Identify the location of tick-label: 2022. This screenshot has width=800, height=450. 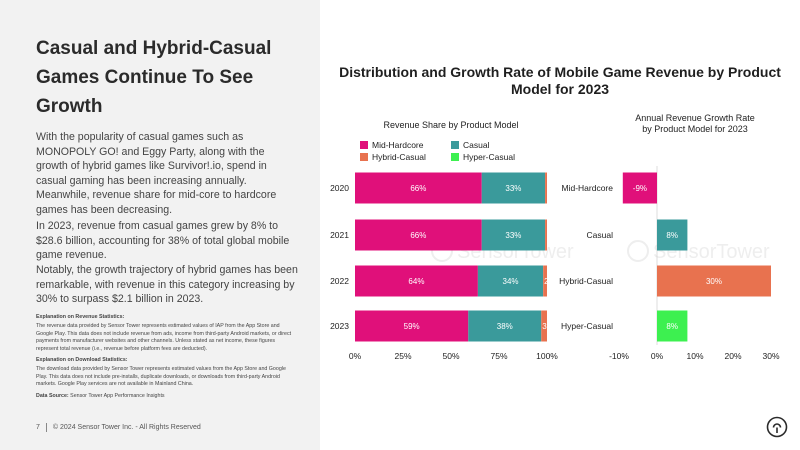
(339, 281).